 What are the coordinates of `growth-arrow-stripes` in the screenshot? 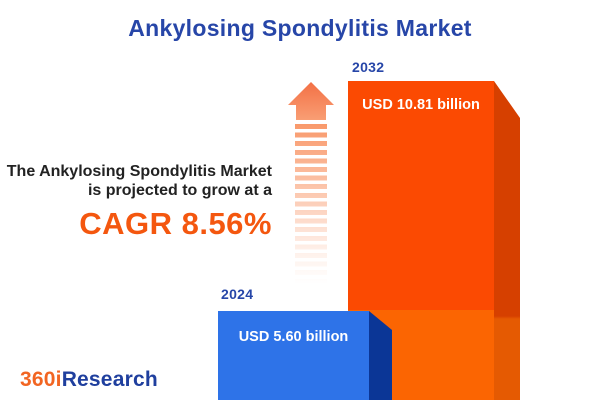 It's located at (311, 208).